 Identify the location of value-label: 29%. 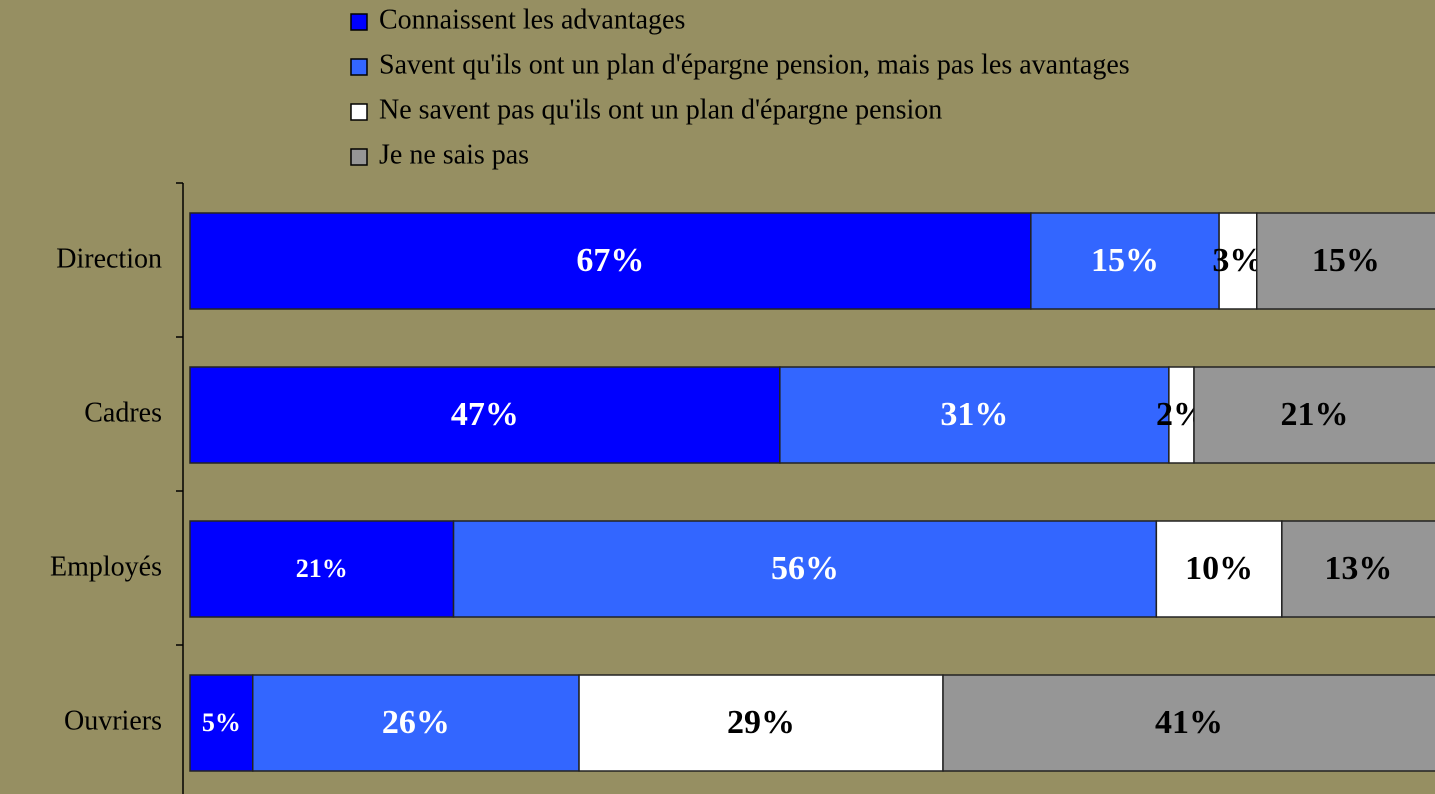
(761, 722).